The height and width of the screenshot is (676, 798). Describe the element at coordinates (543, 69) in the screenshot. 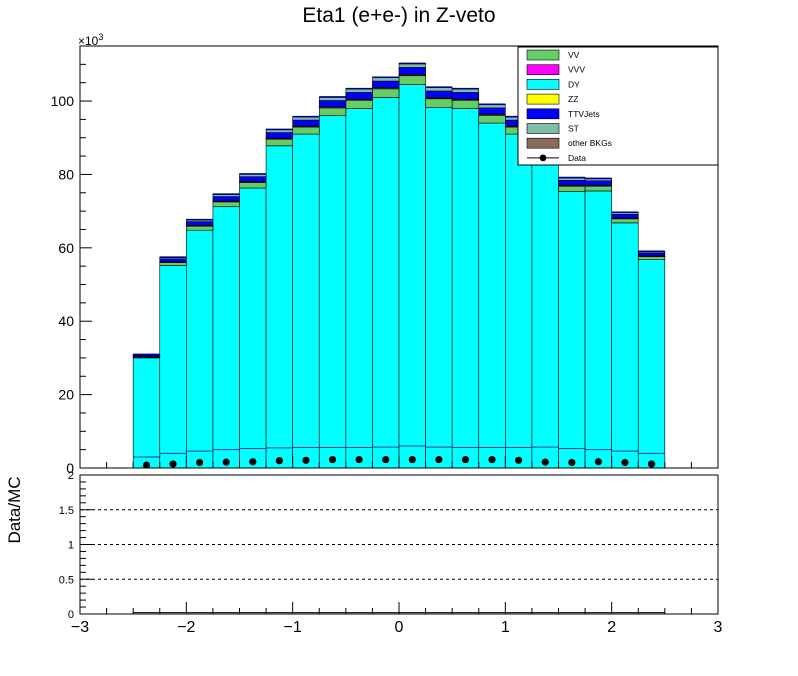

I see `legend-swatch-VVV` at that location.